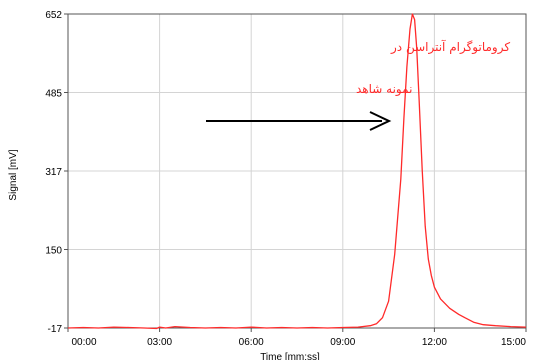 The image size is (539, 360). I want to click on x-tick-label: 12:00, so click(434, 342).